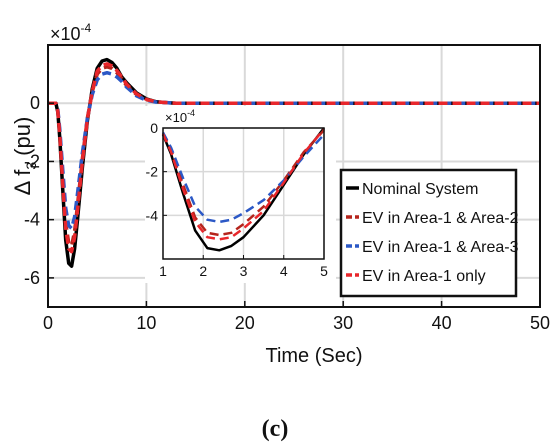  I want to click on main-y-tick-label: -6, so click(32, 278).